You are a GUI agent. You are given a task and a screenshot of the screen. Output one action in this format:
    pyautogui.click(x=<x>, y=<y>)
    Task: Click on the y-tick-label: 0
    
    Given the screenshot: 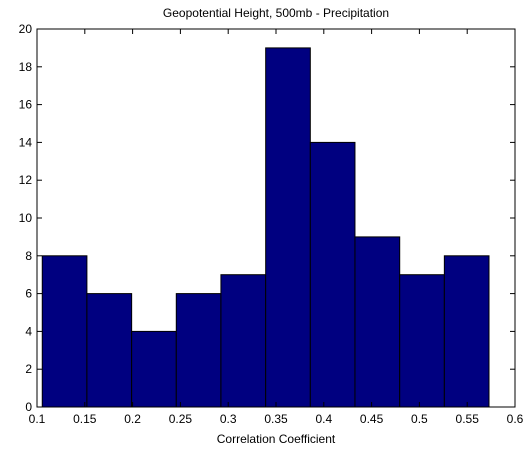 What is the action you would take?
    pyautogui.click(x=28, y=407)
    